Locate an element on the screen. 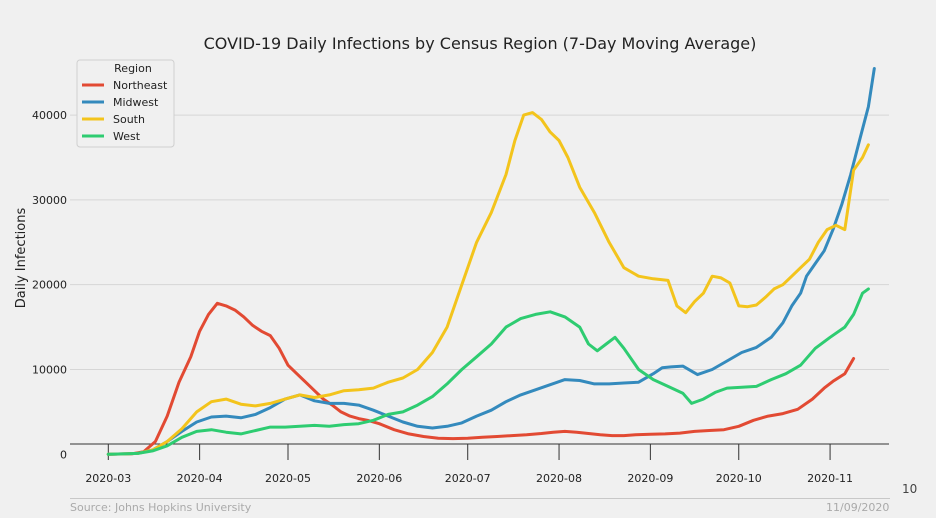 This screenshot has width=936, height=518. legend-label-south: South is located at coordinates (129, 119).